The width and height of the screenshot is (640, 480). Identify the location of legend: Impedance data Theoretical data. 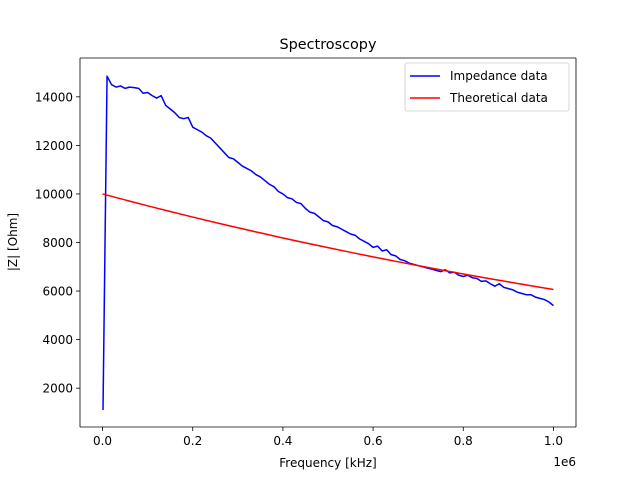
(487, 87).